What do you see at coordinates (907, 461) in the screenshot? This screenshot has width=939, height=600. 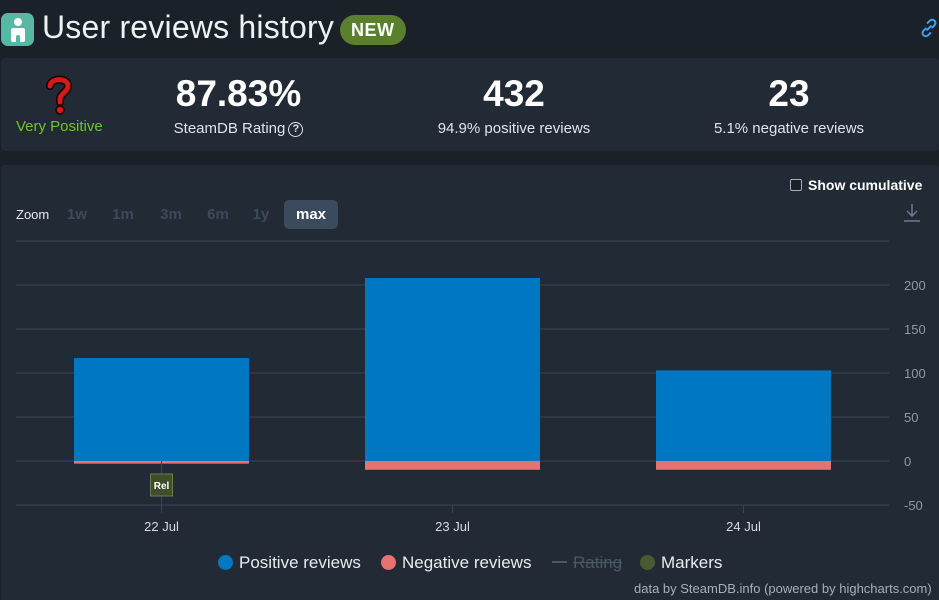 I see `y-tick-label: 0` at bounding box center [907, 461].